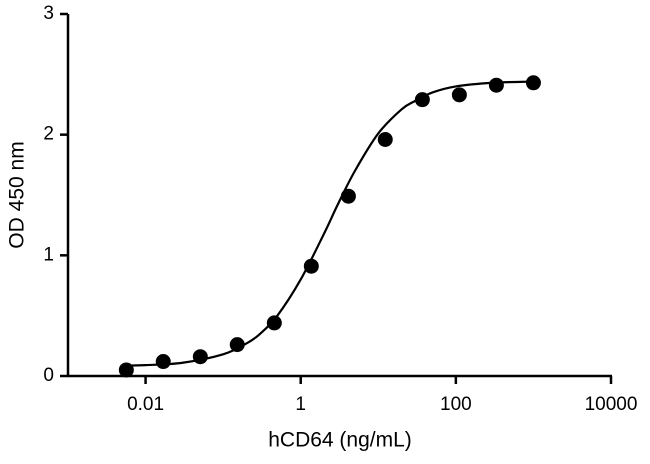  I want to click on y-axis-title: OD 450 nm, so click(17, 194).